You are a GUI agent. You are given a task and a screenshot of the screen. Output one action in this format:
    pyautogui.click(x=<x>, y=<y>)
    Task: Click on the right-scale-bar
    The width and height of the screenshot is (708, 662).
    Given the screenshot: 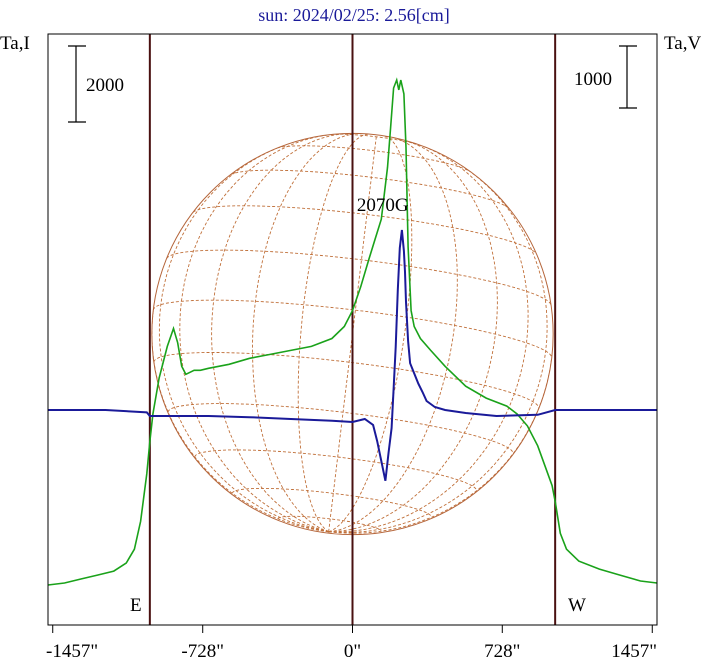 What is the action you would take?
    pyautogui.click(x=628, y=77)
    